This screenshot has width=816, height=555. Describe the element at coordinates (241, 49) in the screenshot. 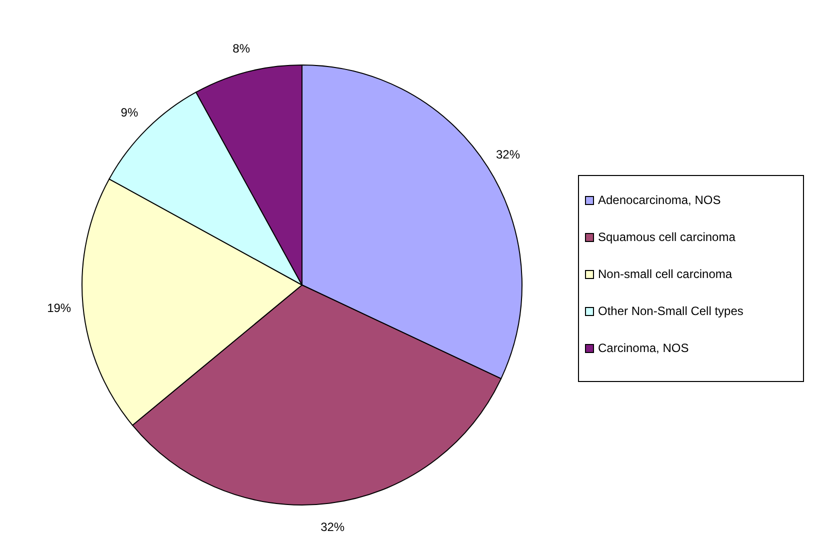

I see `data-label: 8%` at that location.